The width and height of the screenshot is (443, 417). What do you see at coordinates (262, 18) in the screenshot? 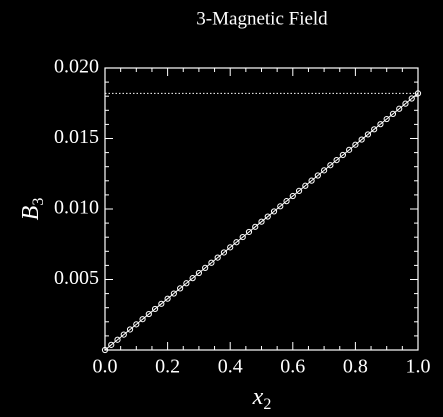
I see `chart-title: 3-Magnetic Field` at bounding box center [262, 18].